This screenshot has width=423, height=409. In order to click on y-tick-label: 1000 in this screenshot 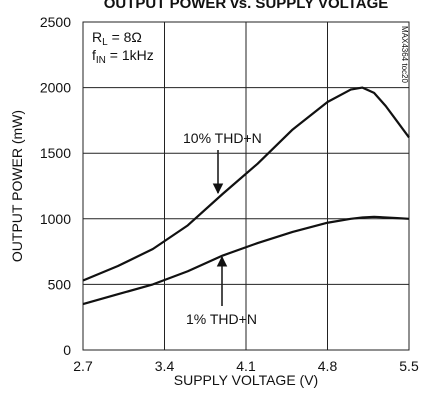, I will do `click(55, 219)`.